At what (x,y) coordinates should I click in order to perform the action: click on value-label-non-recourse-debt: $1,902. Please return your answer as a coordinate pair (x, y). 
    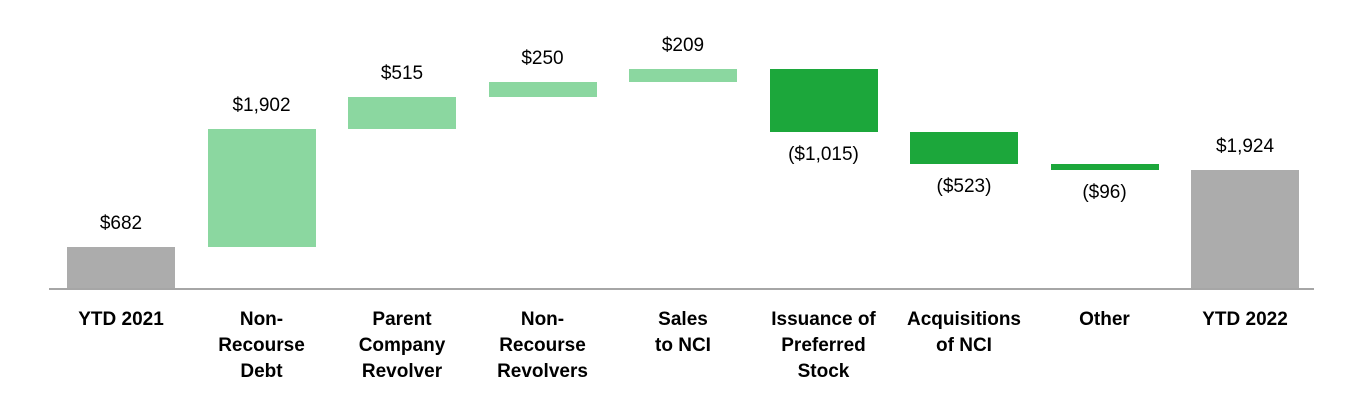
    Looking at the image, I should click on (261, 106).